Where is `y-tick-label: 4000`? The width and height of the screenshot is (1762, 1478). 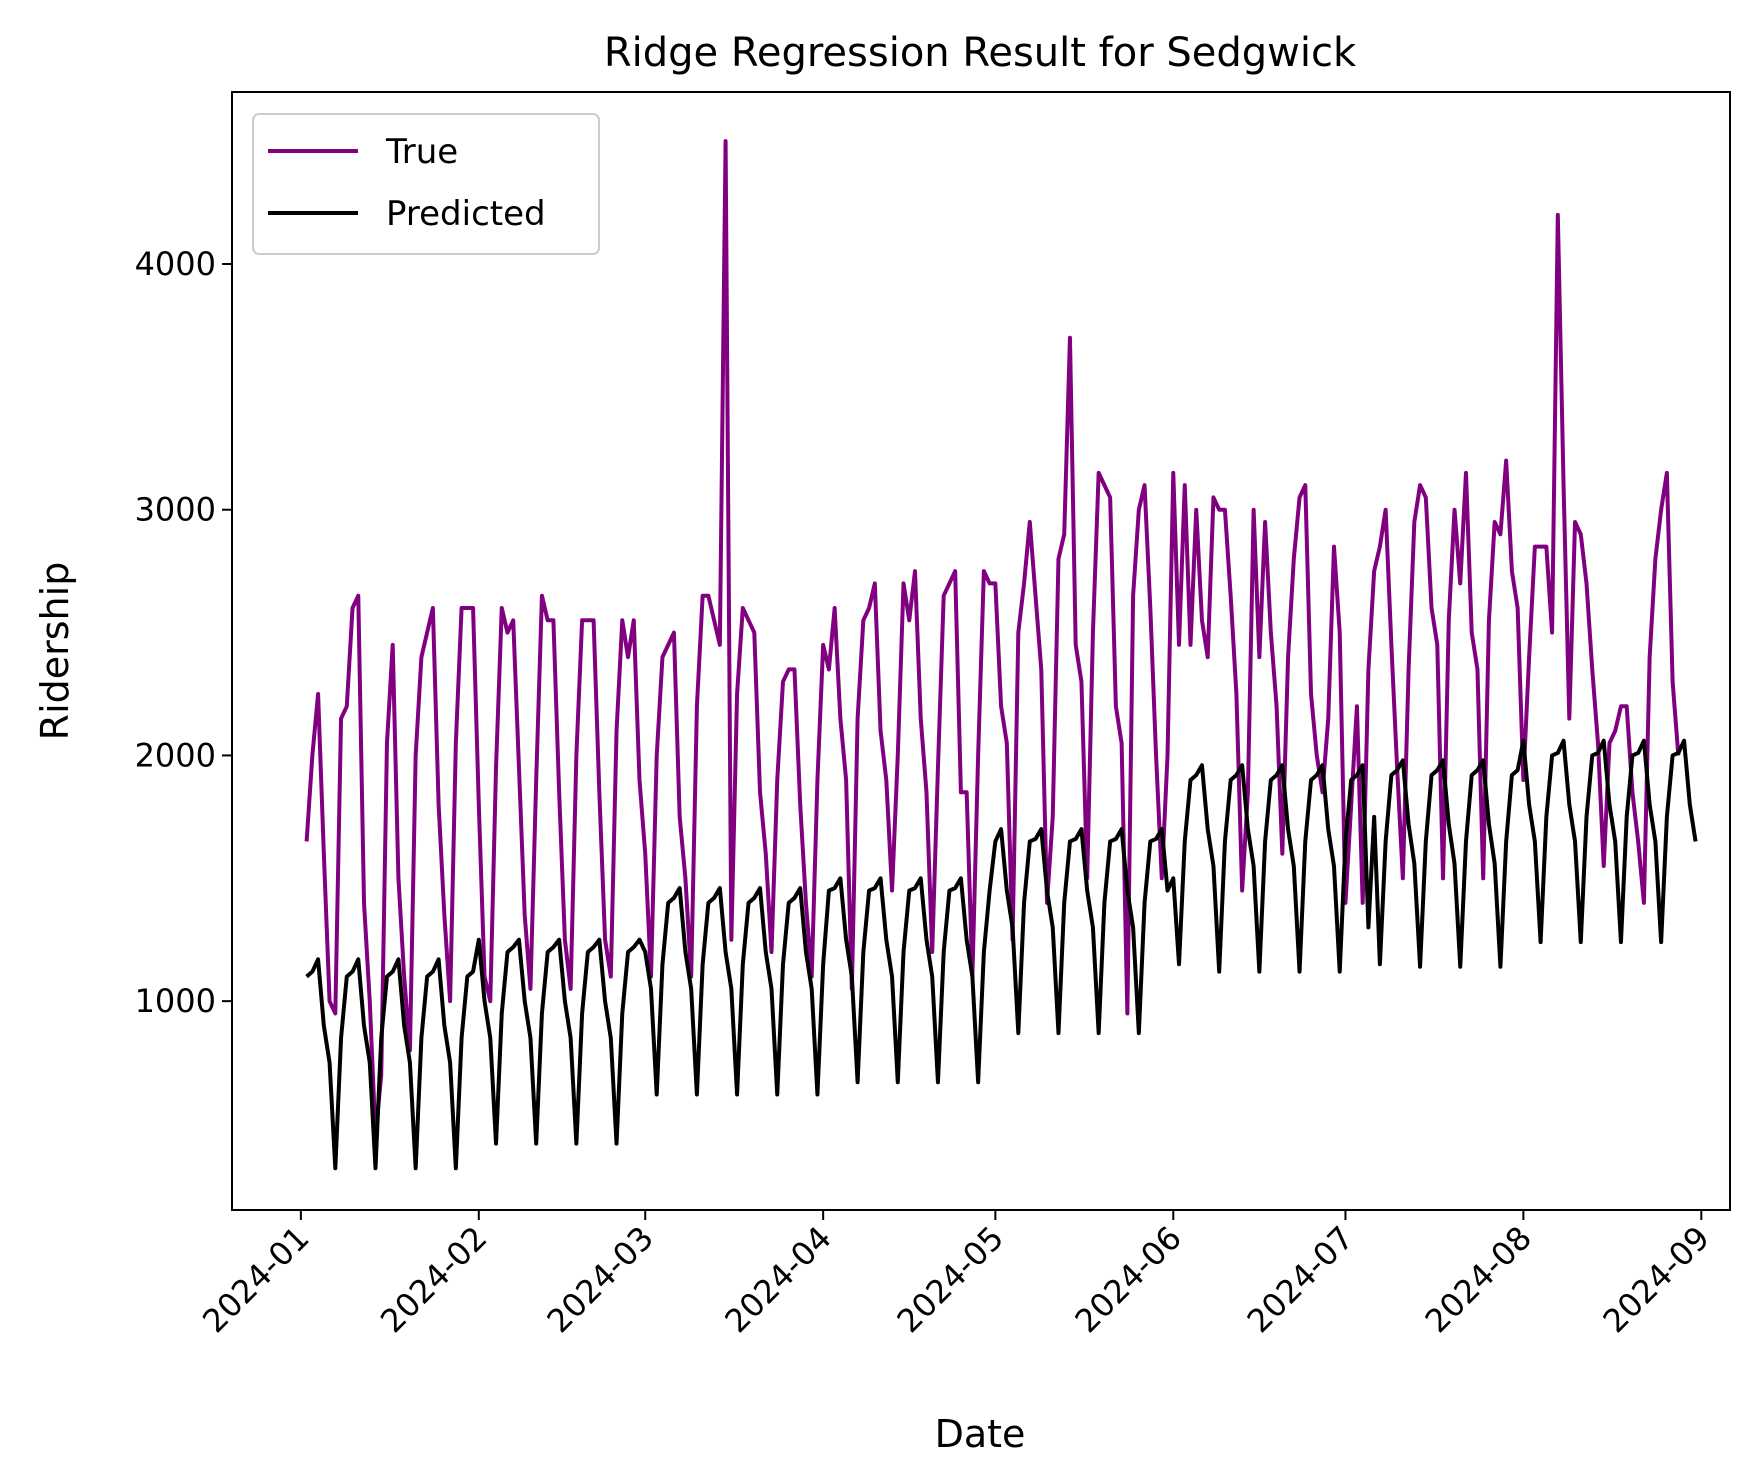
y-tick-label: 4000 is located at coordinates (175, 264).